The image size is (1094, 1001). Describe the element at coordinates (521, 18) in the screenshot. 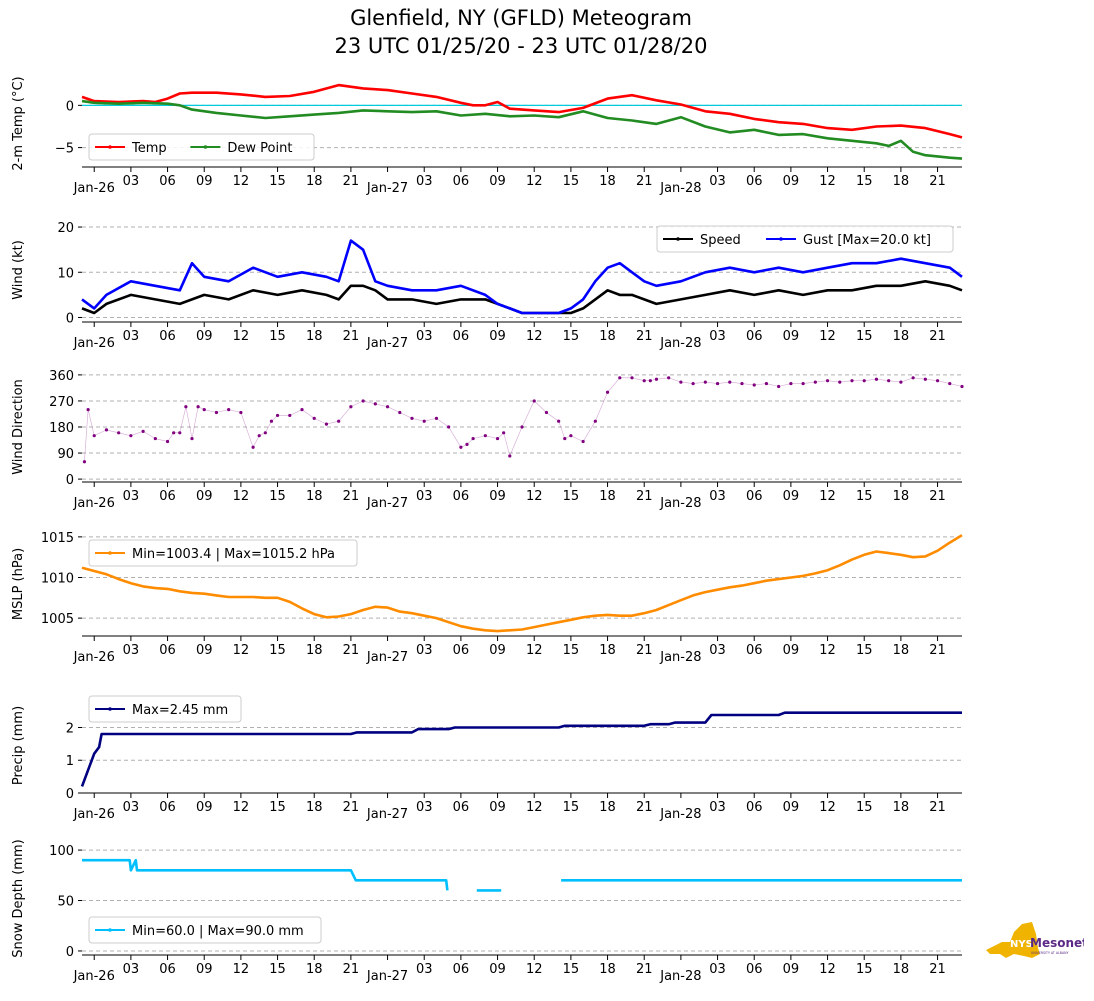

I see `chart-title-line1: Glenfield, NY (GFLD) Meteogram` at that location.